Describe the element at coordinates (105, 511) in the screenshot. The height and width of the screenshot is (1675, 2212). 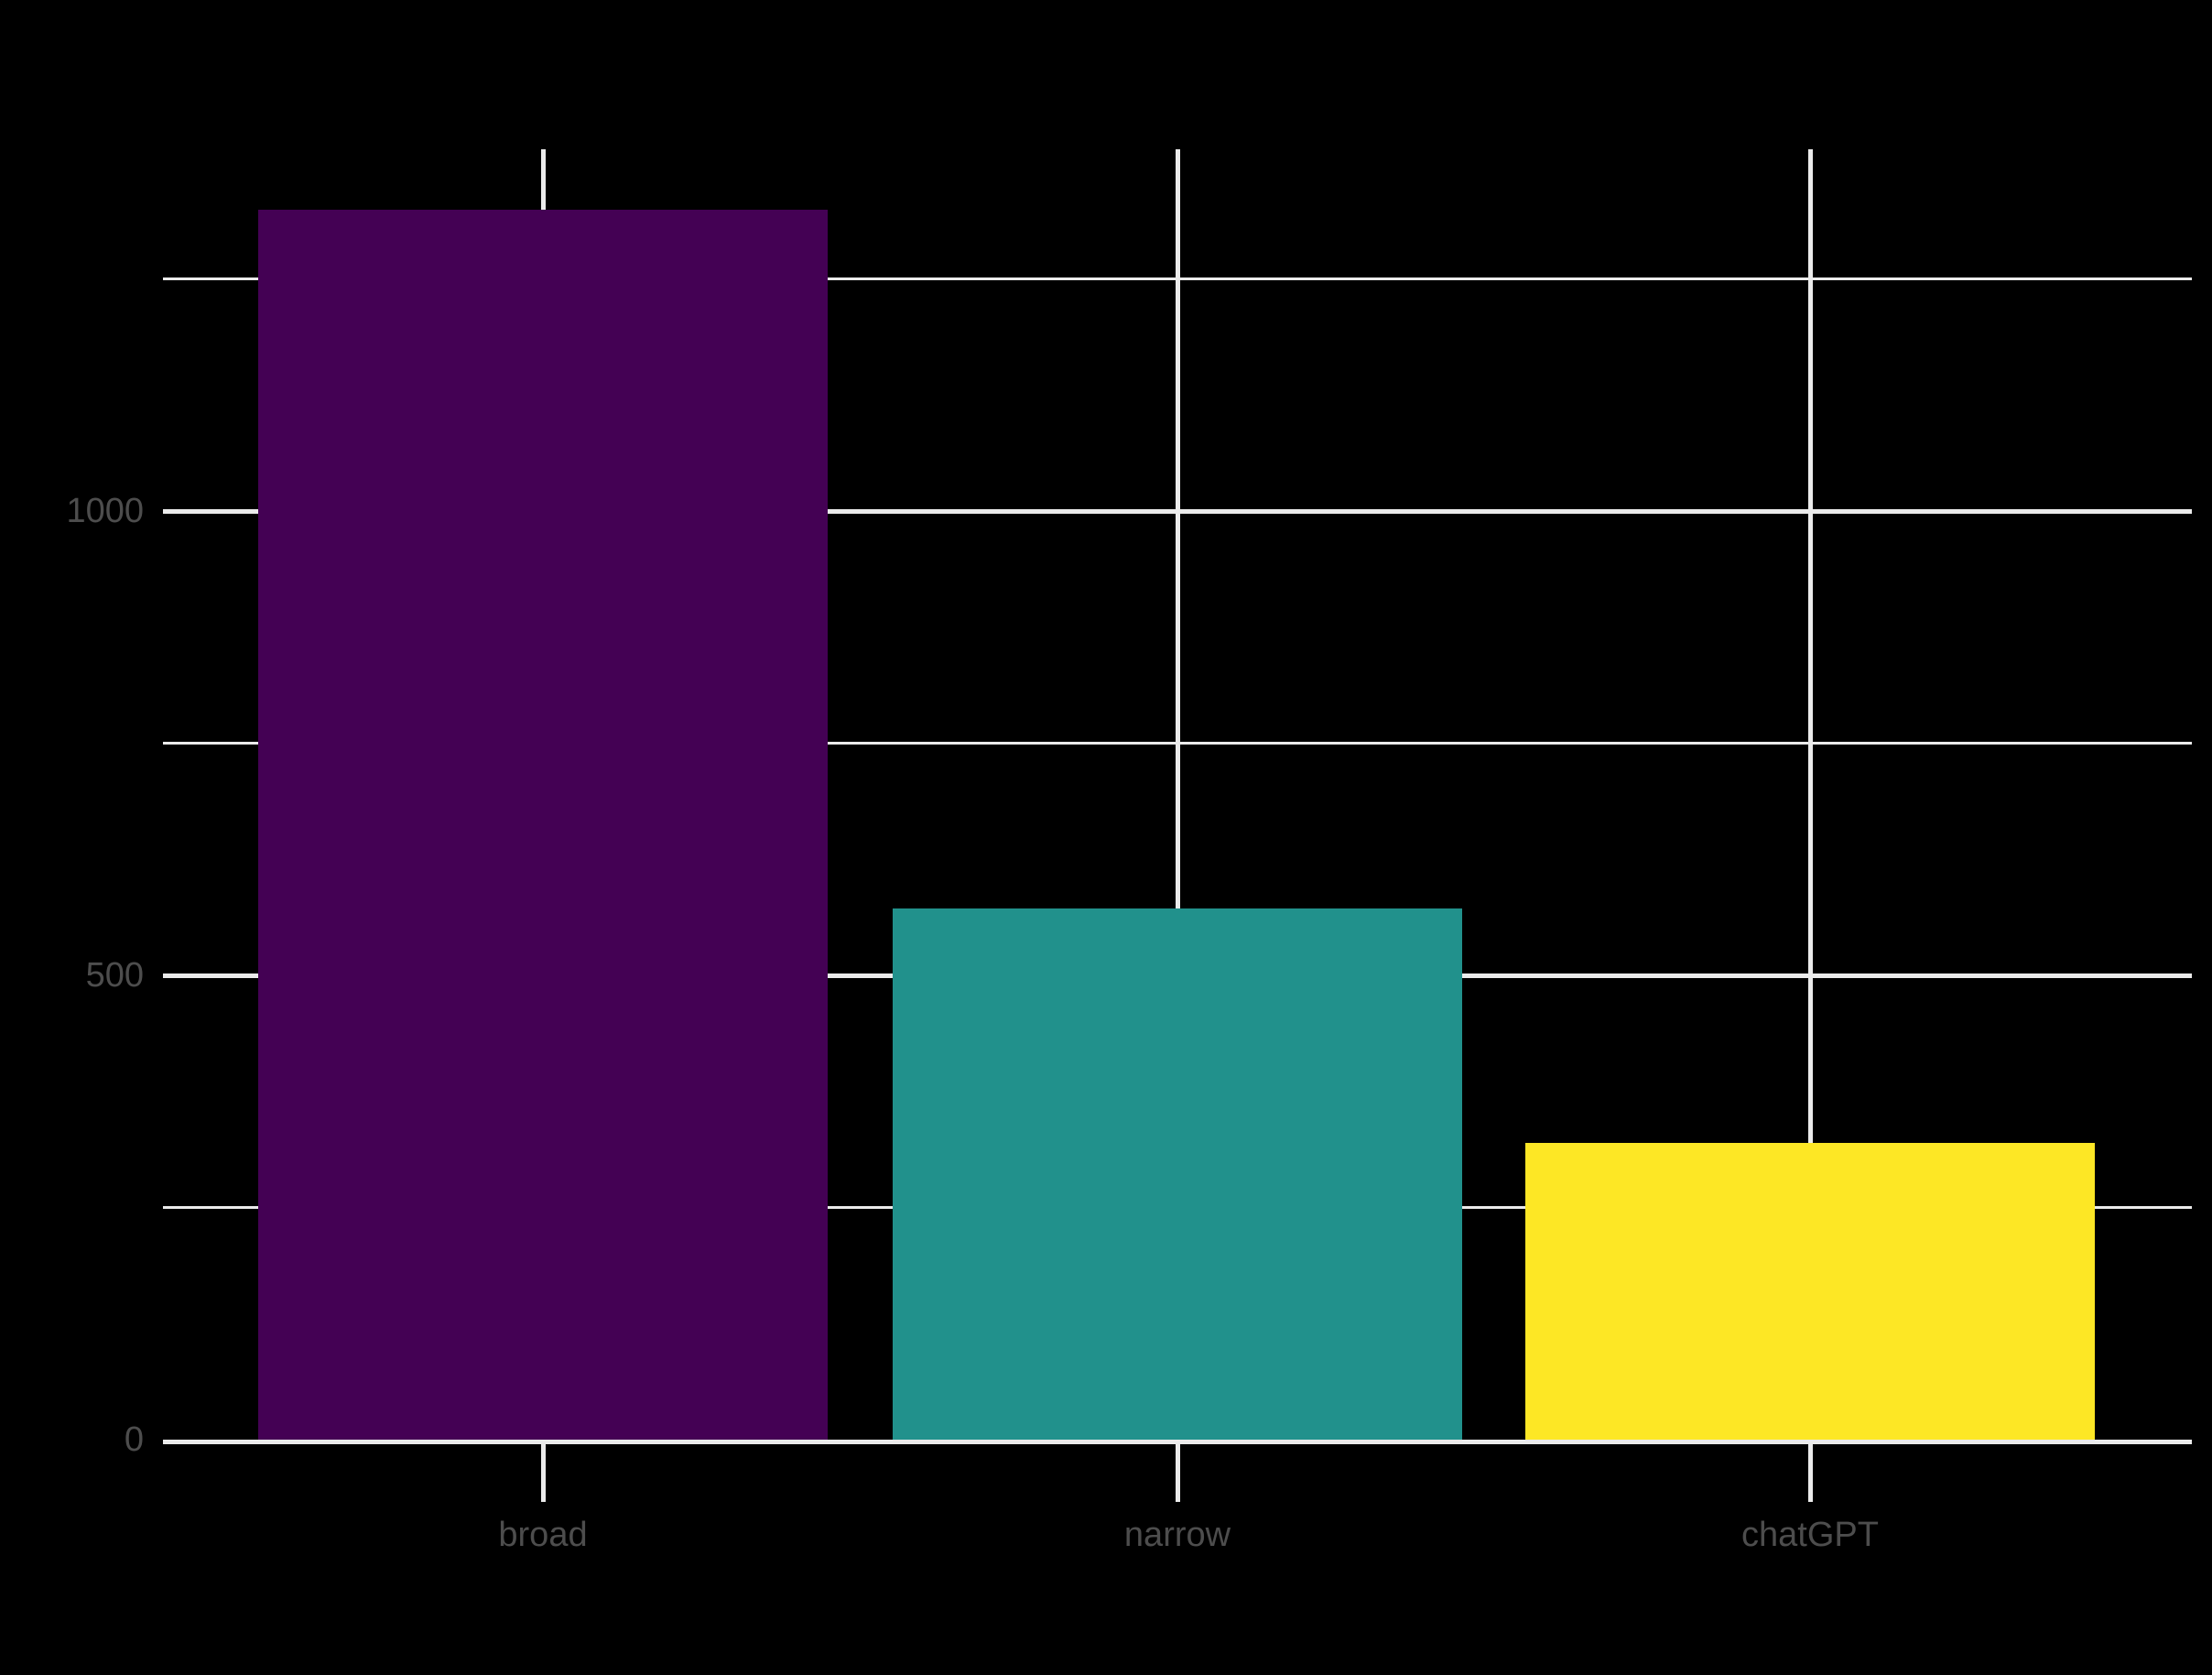
I see `y-axis-tick-label: 1000` at that location.